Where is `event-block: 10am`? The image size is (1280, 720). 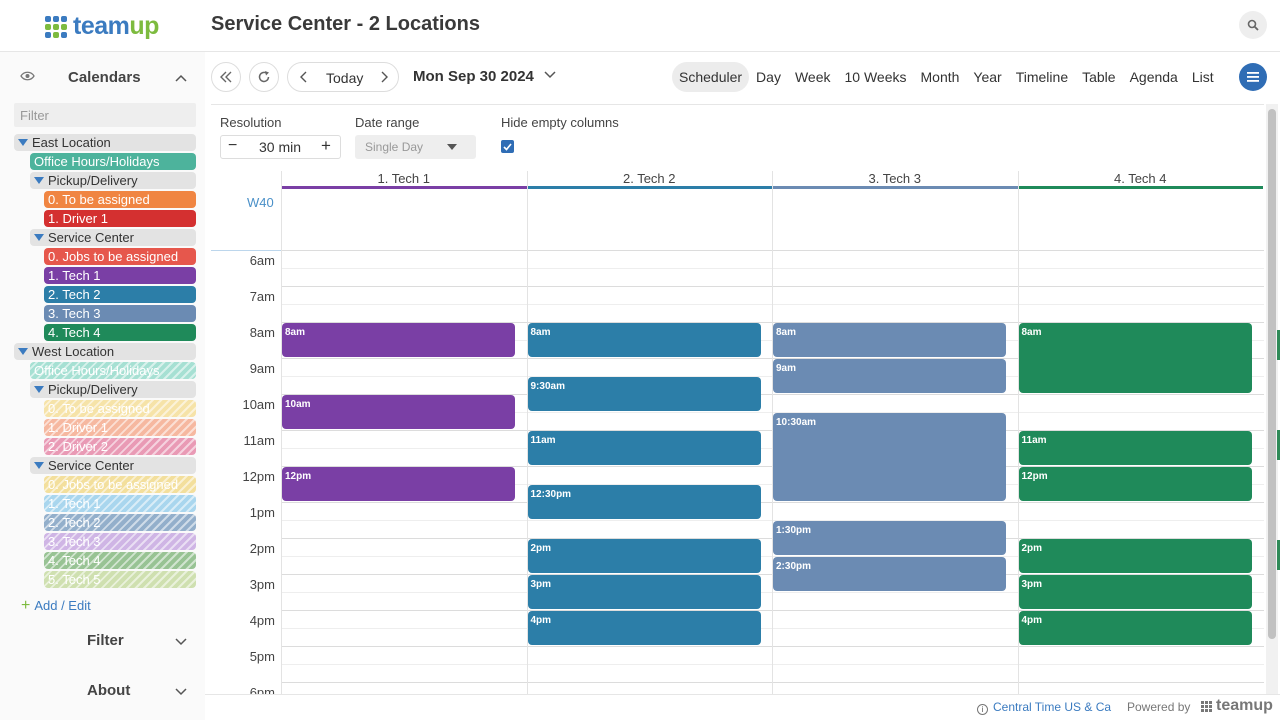
event-block: 10am is located at coordinates (398, 412).